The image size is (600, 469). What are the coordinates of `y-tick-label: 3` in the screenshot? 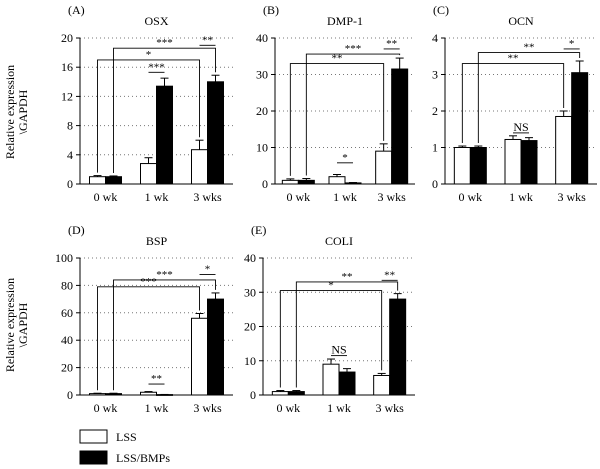 It's located at (435, 75).